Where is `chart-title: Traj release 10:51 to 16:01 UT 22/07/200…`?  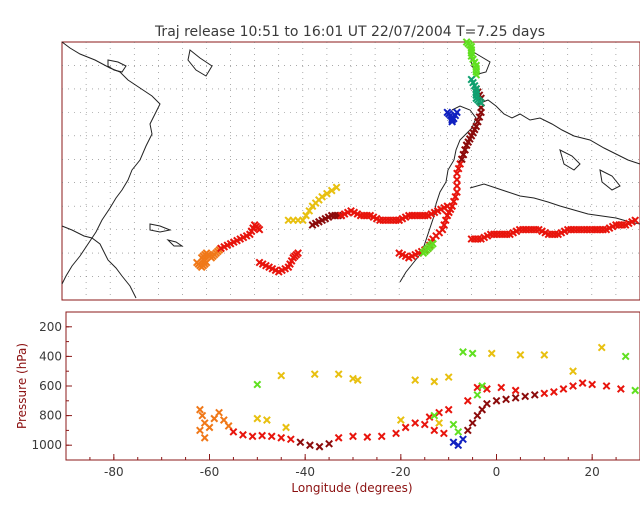 chart-title: Traj release 10:51 to 16:01 UT 22/07/200… is located at coordinates (349, 32).